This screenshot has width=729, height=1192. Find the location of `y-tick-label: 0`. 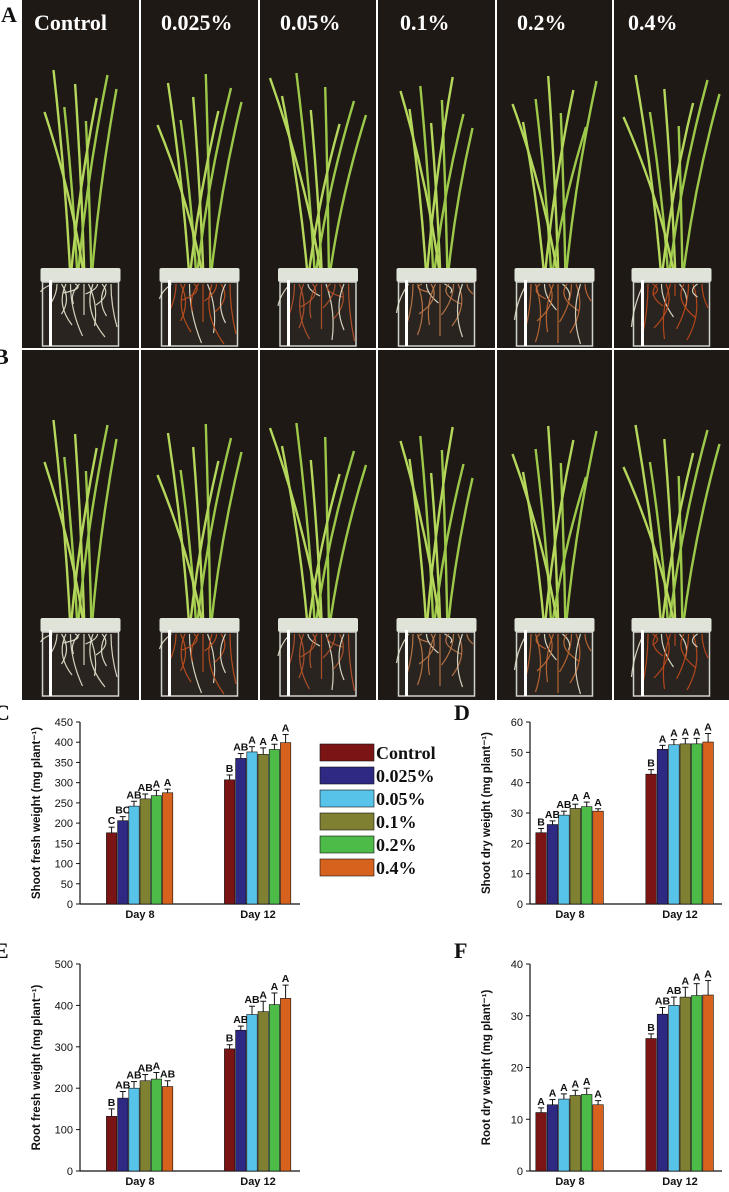

y-tick-label: 0 is located at coordinates (520, 1172).